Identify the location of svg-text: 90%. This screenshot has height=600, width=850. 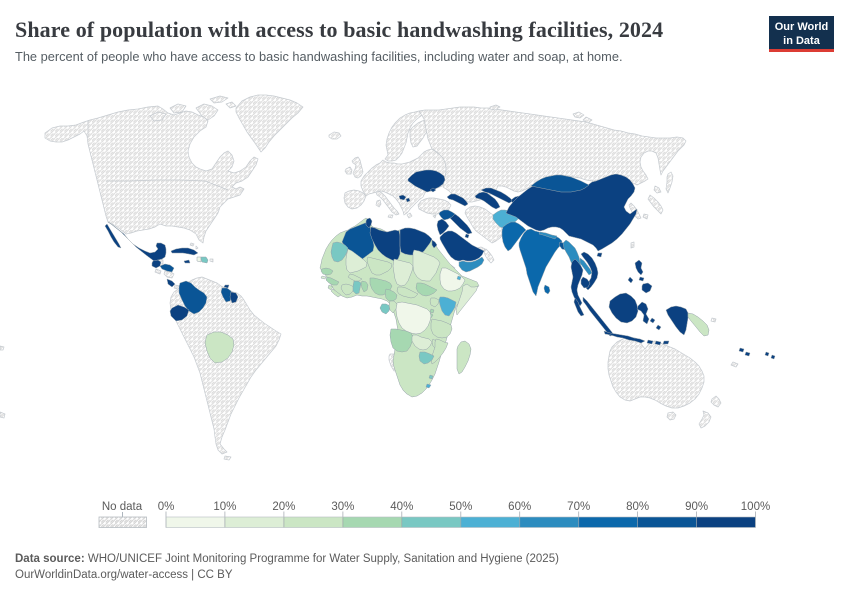
(696, 507).